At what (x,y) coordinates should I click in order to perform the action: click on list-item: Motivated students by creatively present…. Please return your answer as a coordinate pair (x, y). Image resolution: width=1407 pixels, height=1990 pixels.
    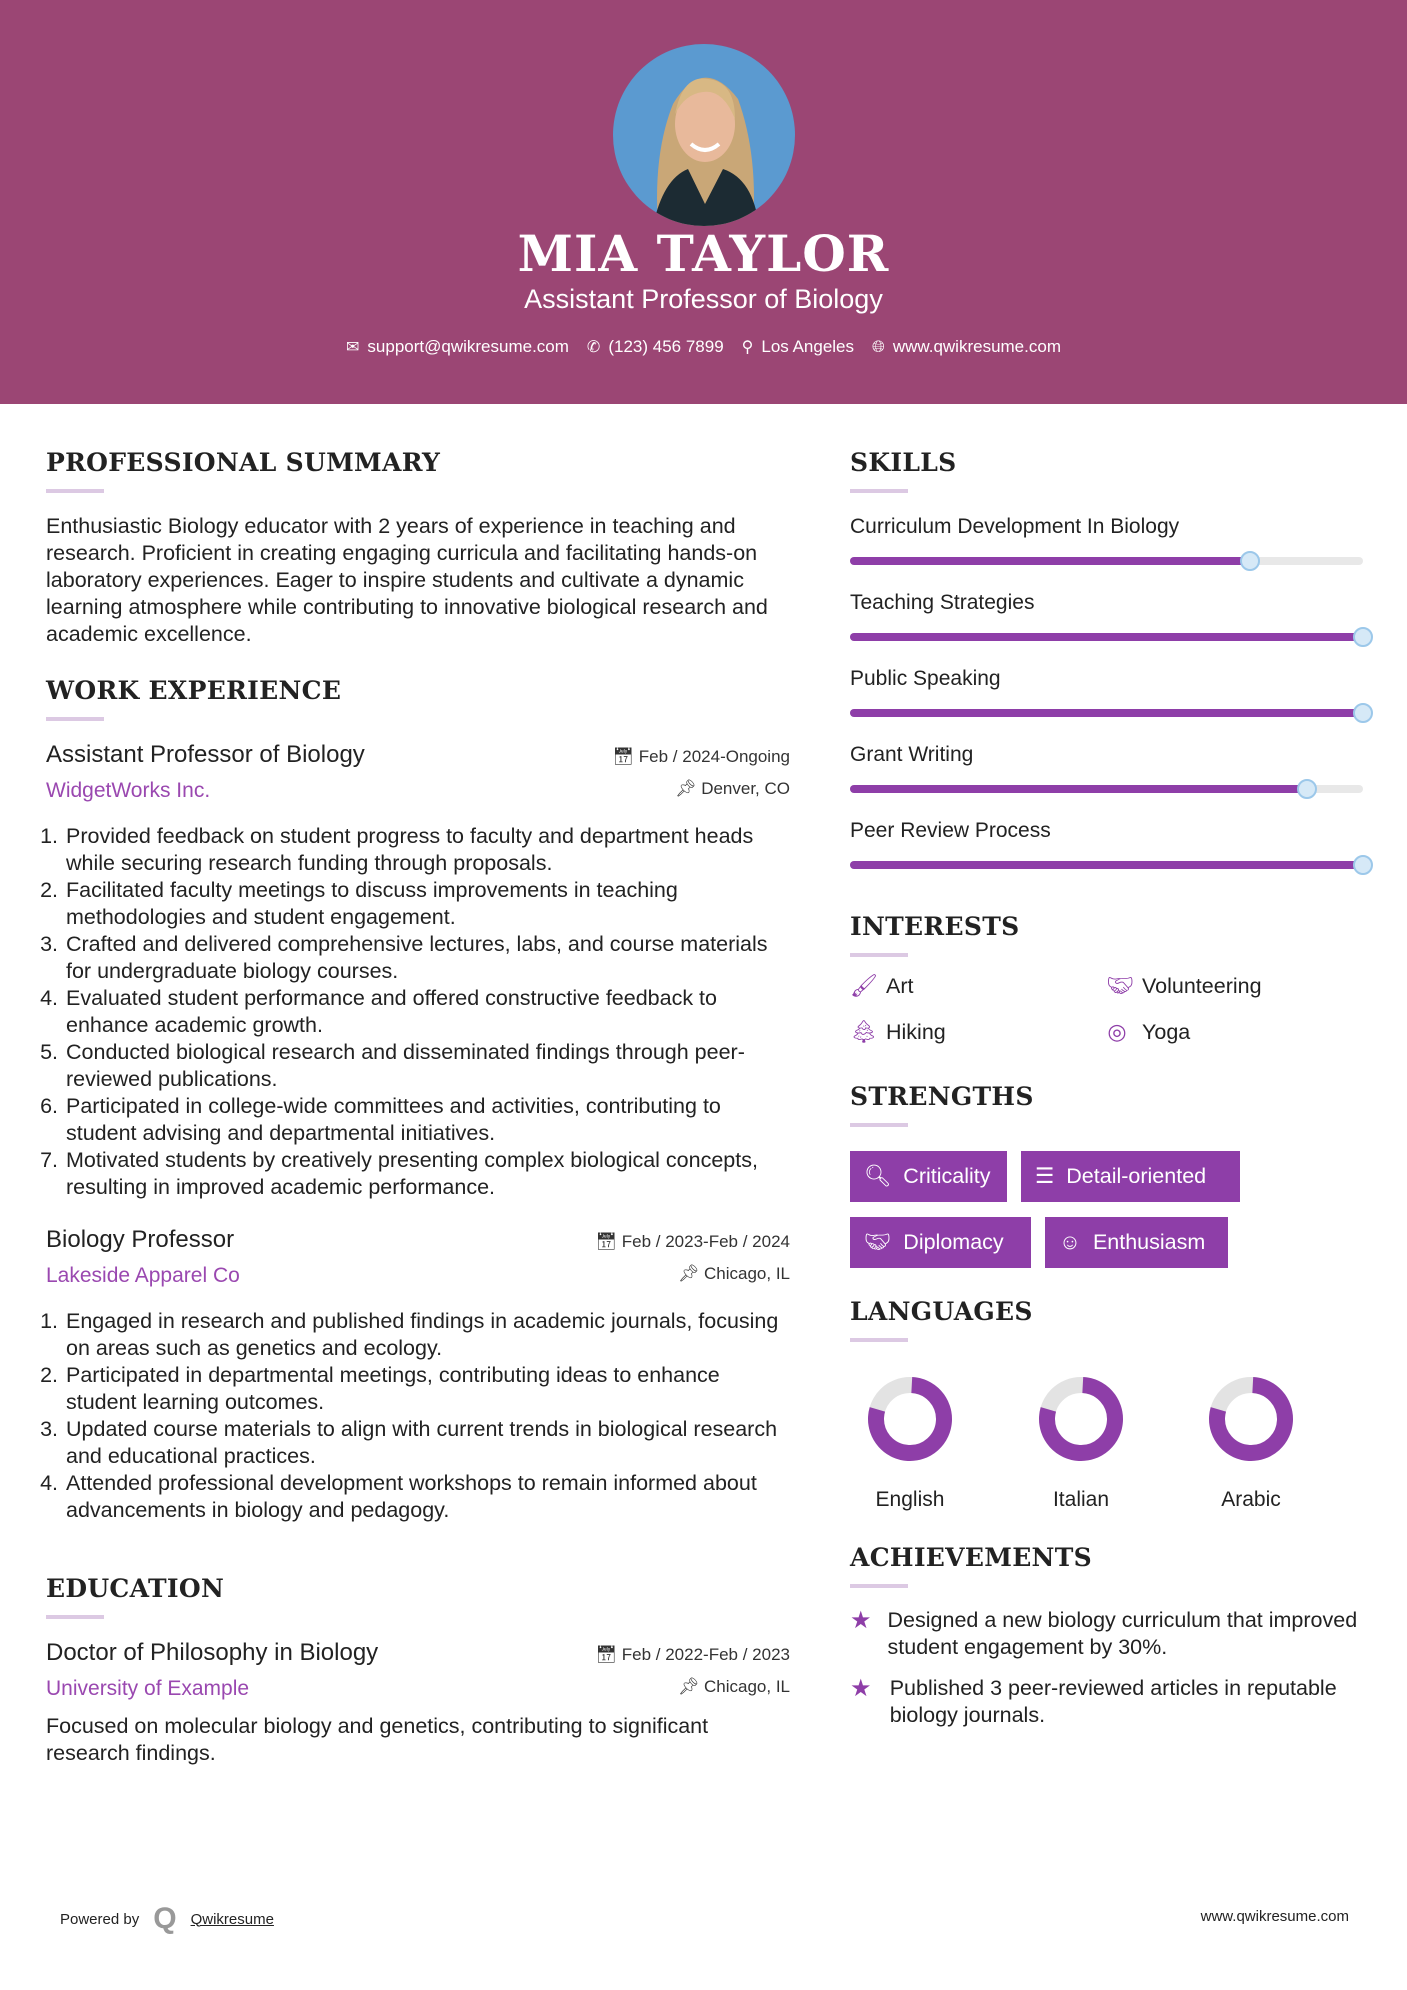
    Looking at the image, I should click on (427, 1174).